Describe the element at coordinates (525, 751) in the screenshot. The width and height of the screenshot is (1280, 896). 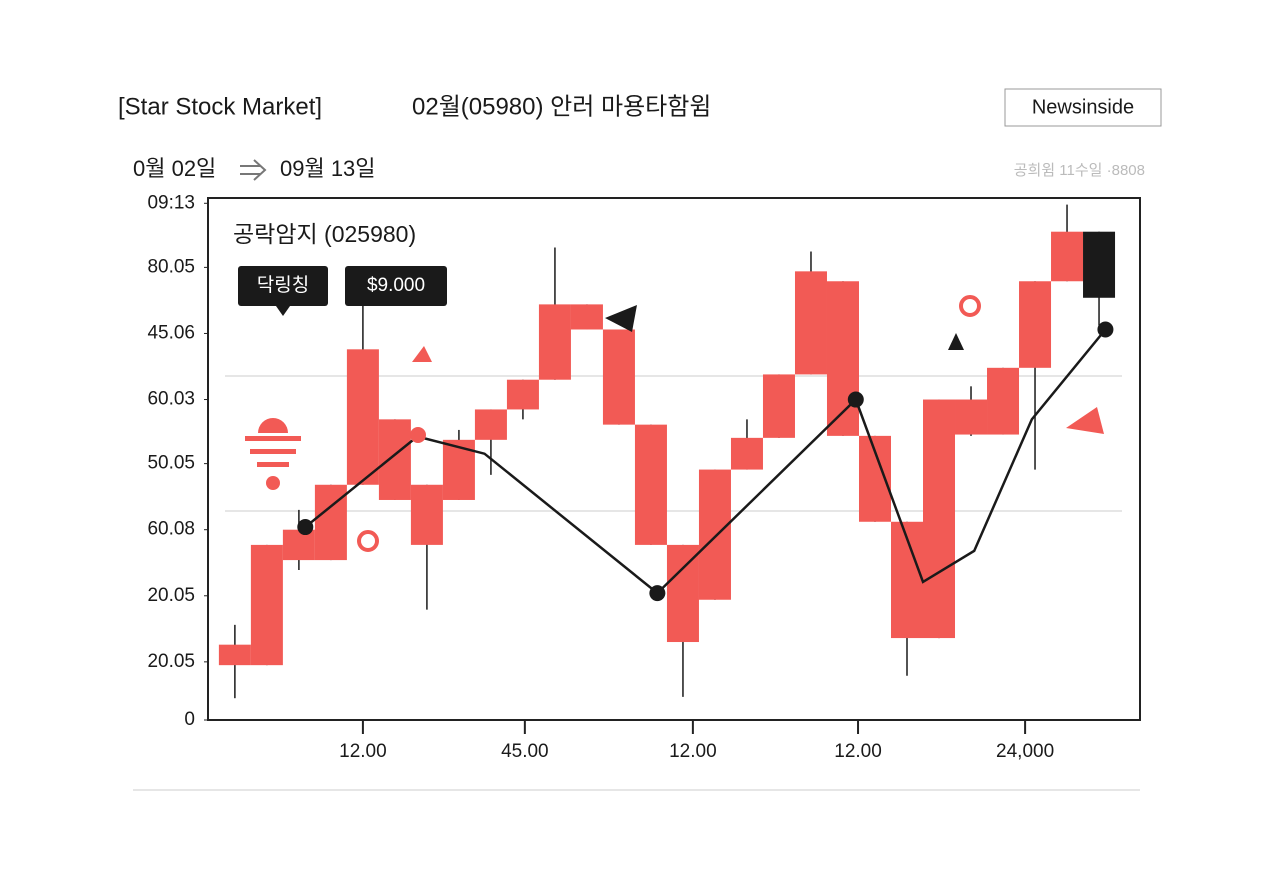
I see `x-tick-label: 45.00` at that location.